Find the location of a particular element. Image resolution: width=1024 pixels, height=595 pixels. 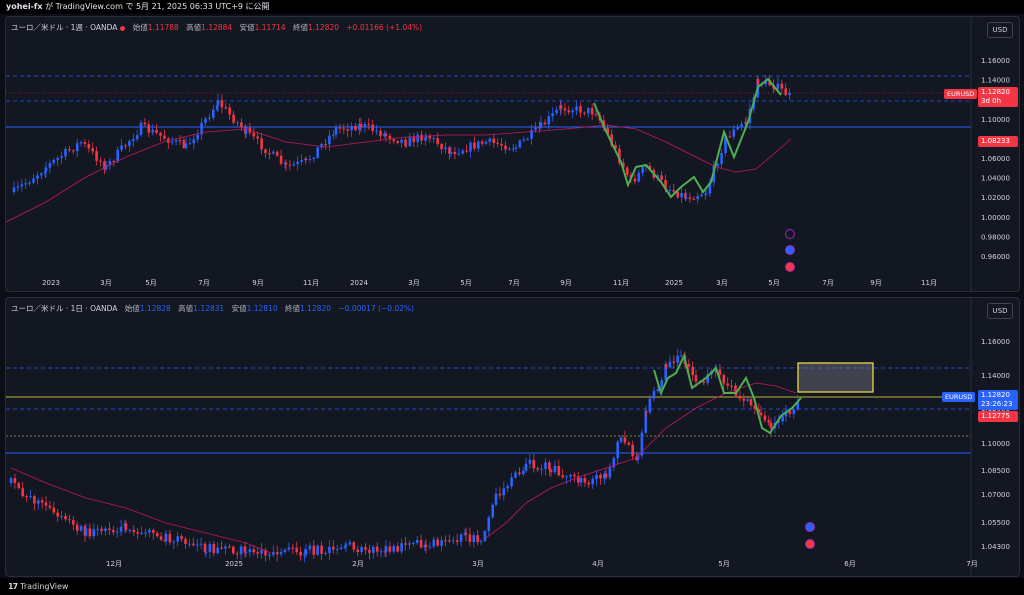

ma-price-tag: 1.12775 is located at coordinates (998, 416).